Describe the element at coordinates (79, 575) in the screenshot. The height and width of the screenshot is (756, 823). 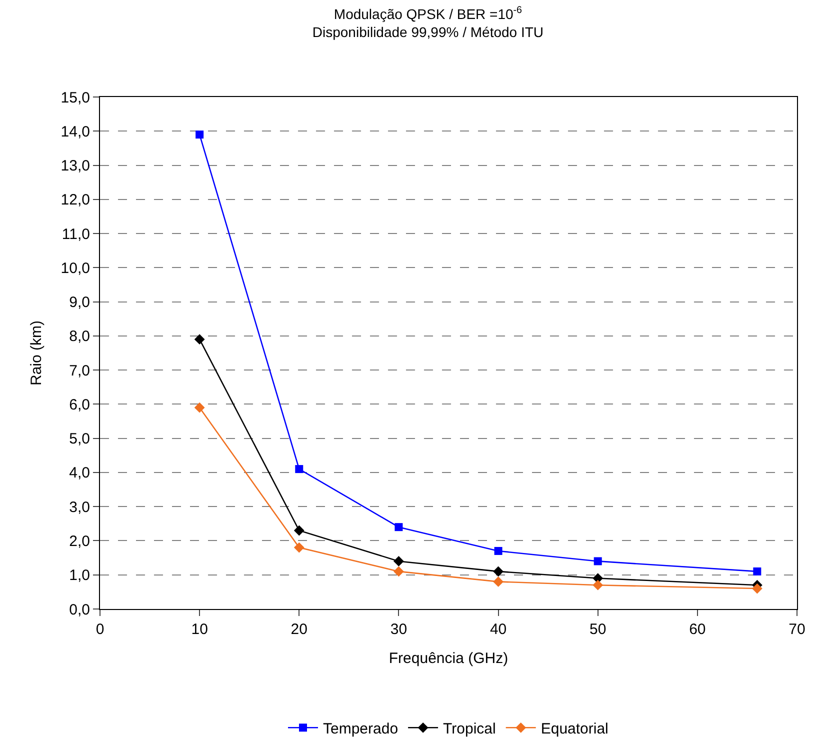
I see `y-tick-label: 1,0` at that location.